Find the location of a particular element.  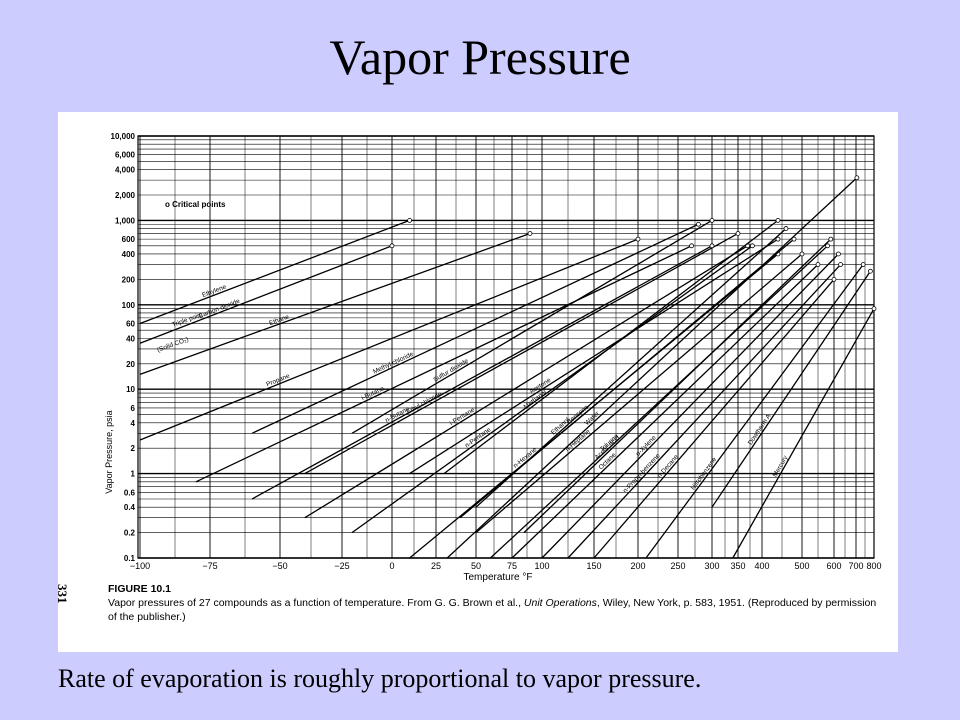

series-label: Propane is located at coordinates (278, 381).